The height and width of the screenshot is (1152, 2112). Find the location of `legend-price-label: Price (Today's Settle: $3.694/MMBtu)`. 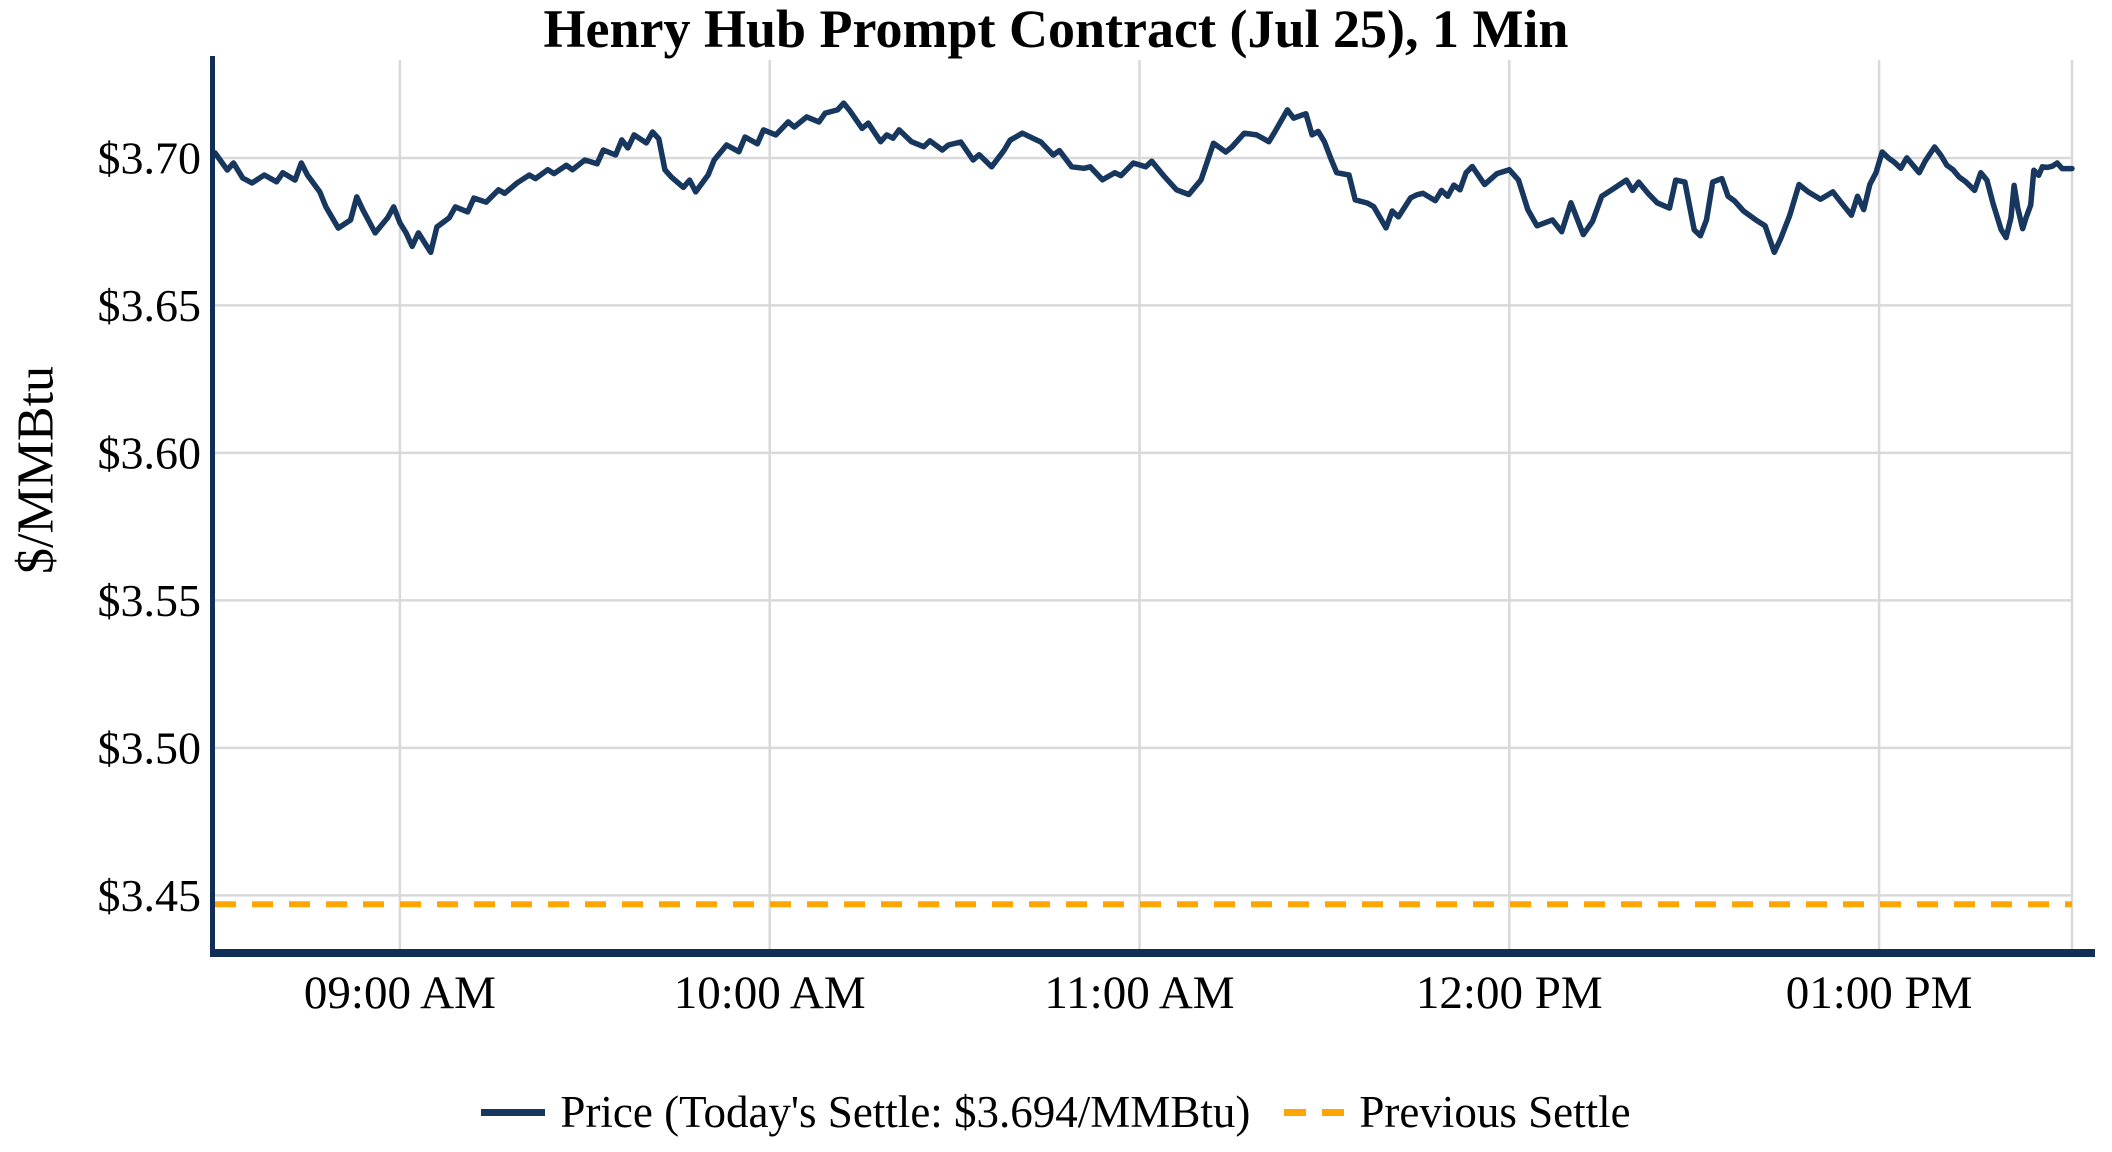

legend-price-label: Price (Today's Settle: $3.694/MMBtu) is located at coordinates (905, 1112).